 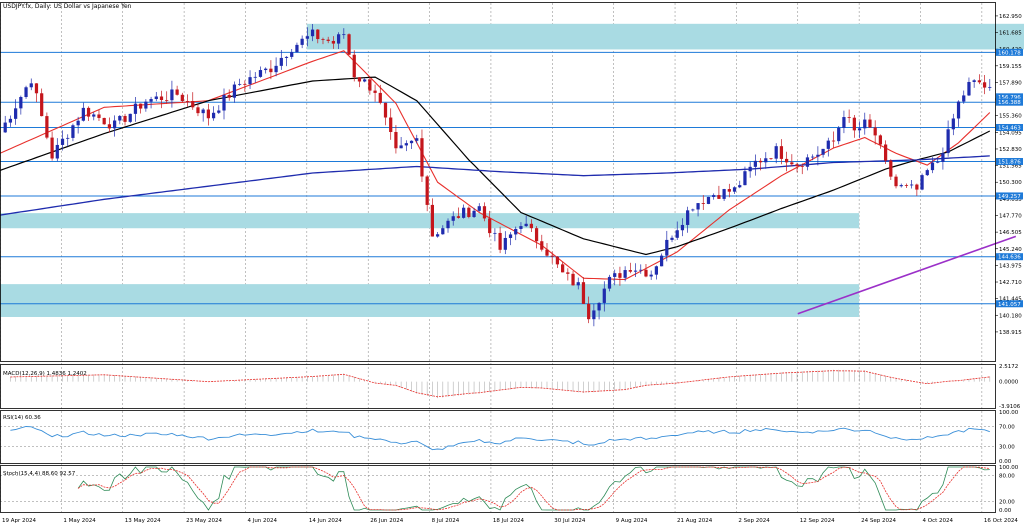 What do you see at coordinates (326, 521) in the screenshot?
I see `date-label-5: 14 Jun 2024` at bounding box center [326, 521].